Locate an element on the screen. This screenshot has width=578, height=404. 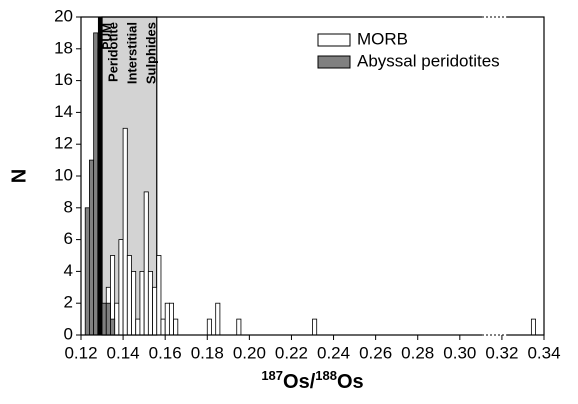
x-tick-label: 0.28 is located at coordinates (417, 352).